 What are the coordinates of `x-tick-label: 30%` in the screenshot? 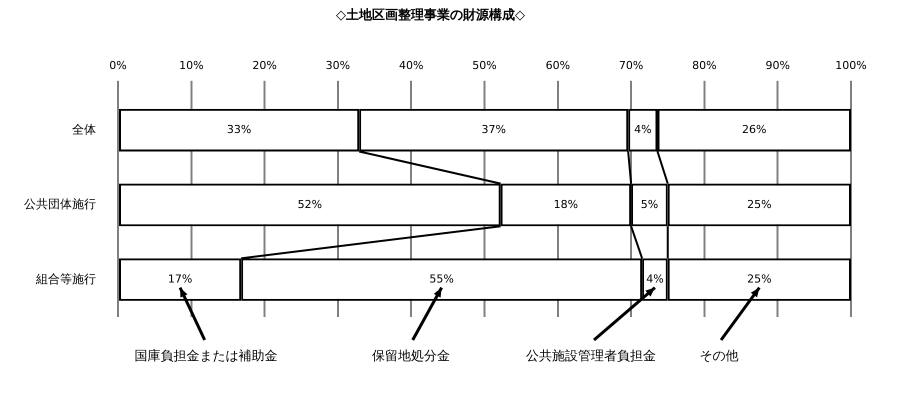 It's located at (338, 65).